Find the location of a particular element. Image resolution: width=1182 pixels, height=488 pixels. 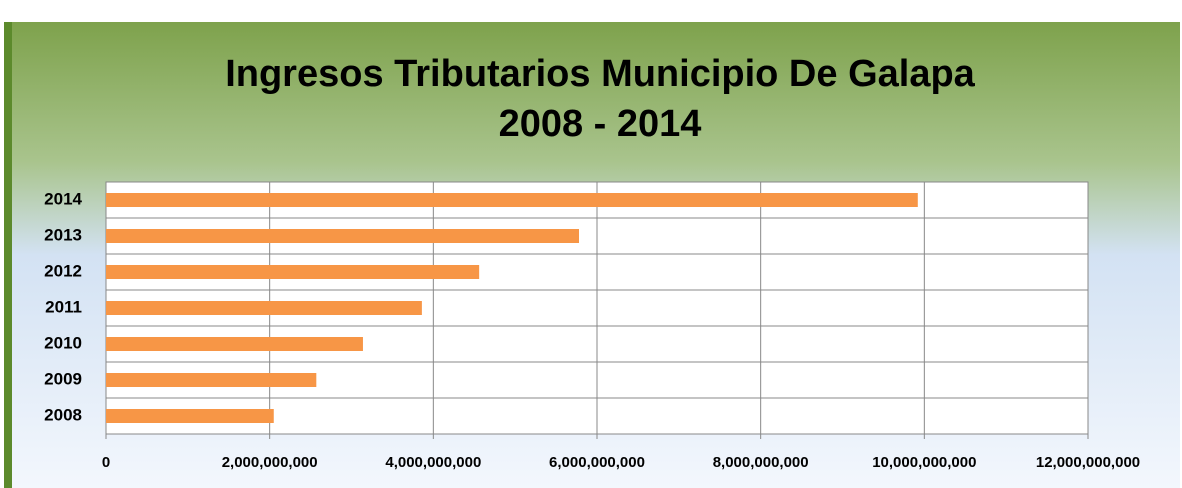

x-tick-label: 6,000,000,000 is located at coordinates (597, 462).